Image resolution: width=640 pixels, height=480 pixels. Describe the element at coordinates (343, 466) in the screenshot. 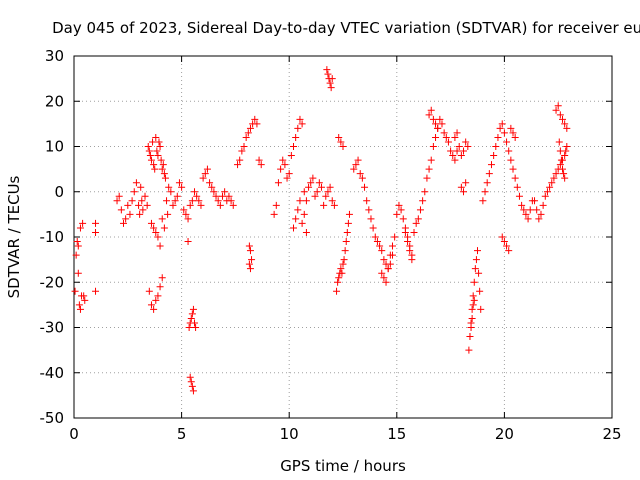

I see `x-axis-label: GPS time / hours` at that location.